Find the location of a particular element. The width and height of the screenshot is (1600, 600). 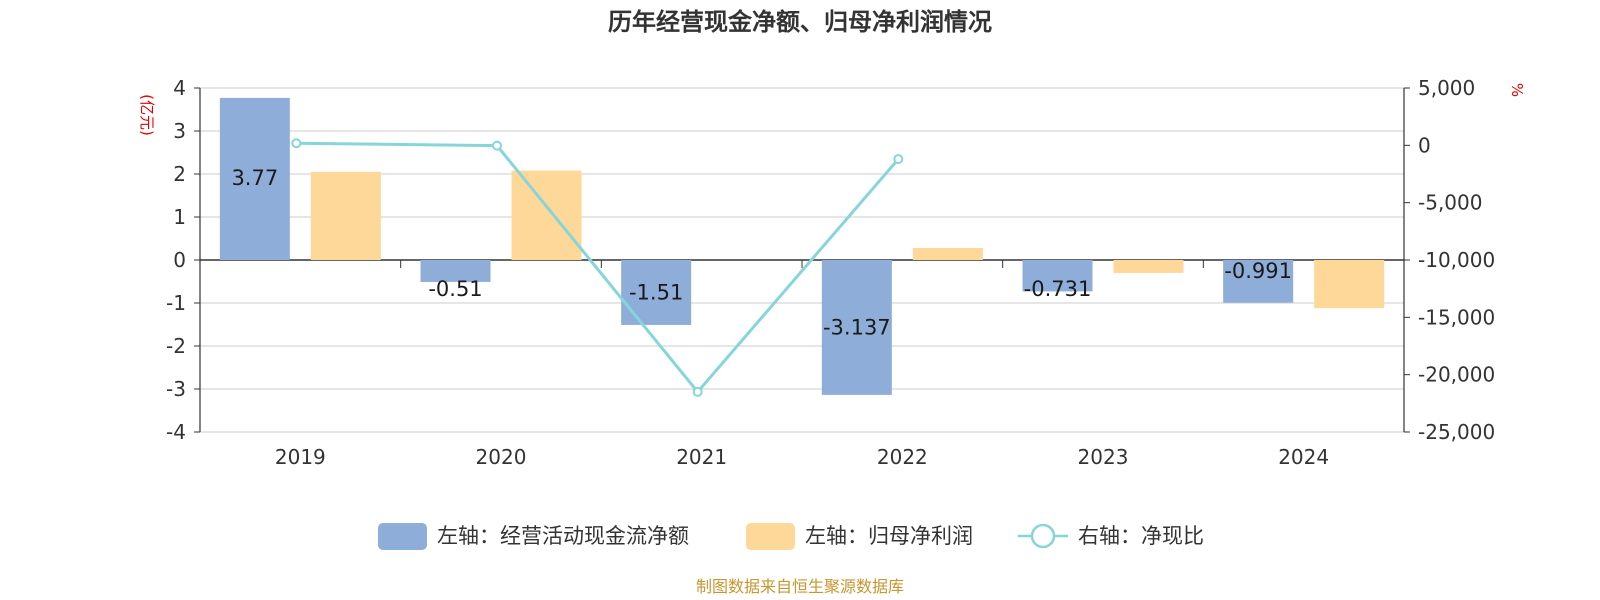

legend-label-cashflow: 左轴：经营活动现金流净额 is located at coordinates (563, 536).